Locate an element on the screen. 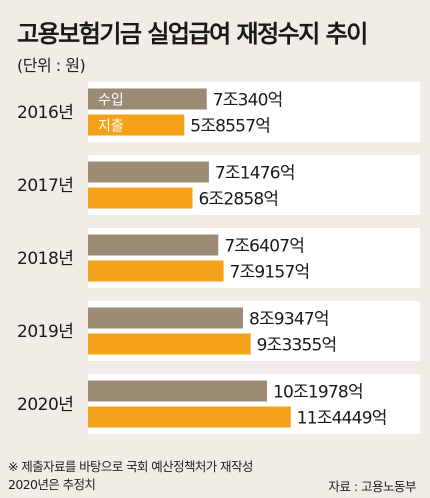  bar-value-label: 5조8557억 is located at coordinates (230, 127).